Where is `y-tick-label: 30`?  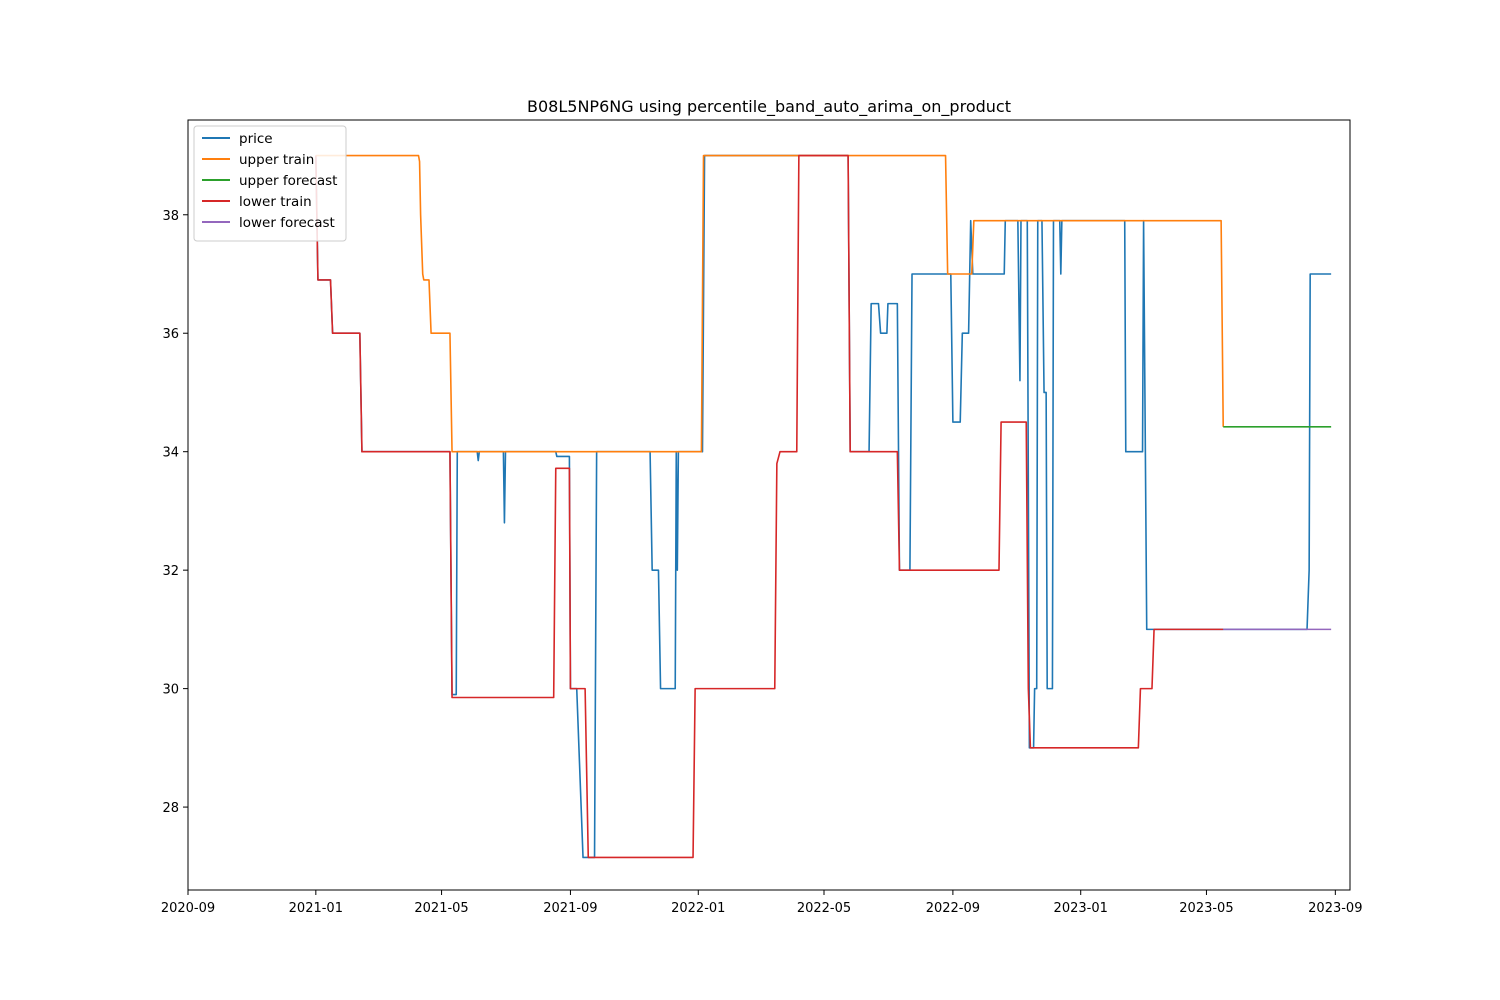 y-tick-label: 30 is located at coordinates (170, 690).